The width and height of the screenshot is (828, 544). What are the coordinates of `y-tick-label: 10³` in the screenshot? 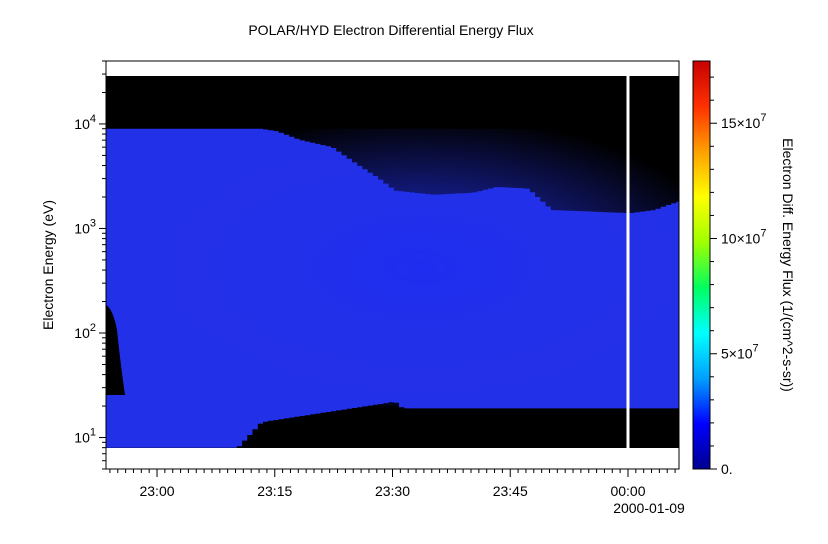 It's located at (85, 226).